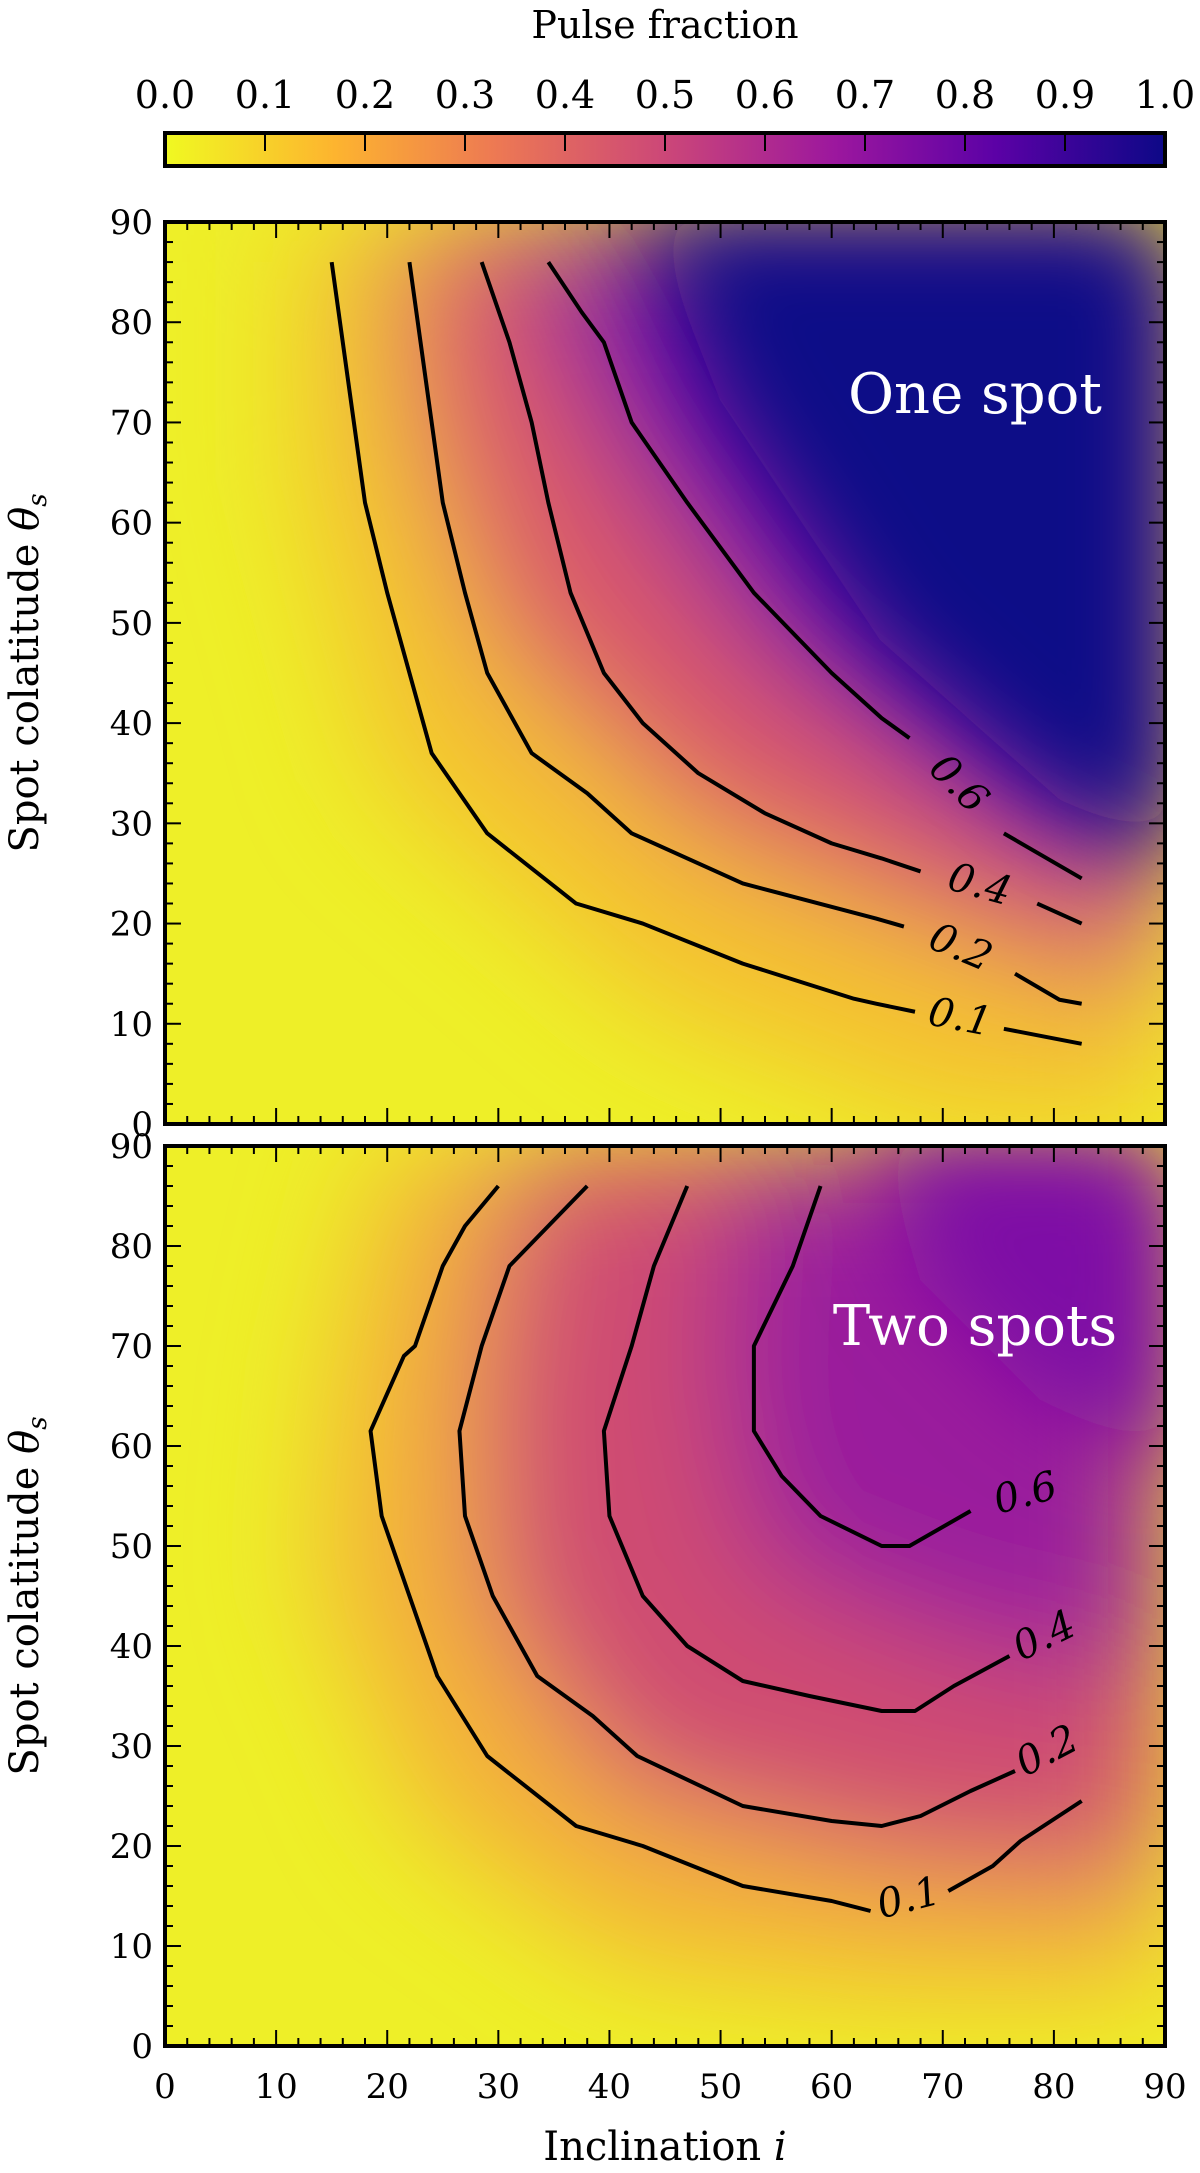 This screenshot has height=2173, width=1200. Describe the element at coordinates (142, 2047) in the screenshot. I see `two-spots-y-tick-label: 0` at that location.